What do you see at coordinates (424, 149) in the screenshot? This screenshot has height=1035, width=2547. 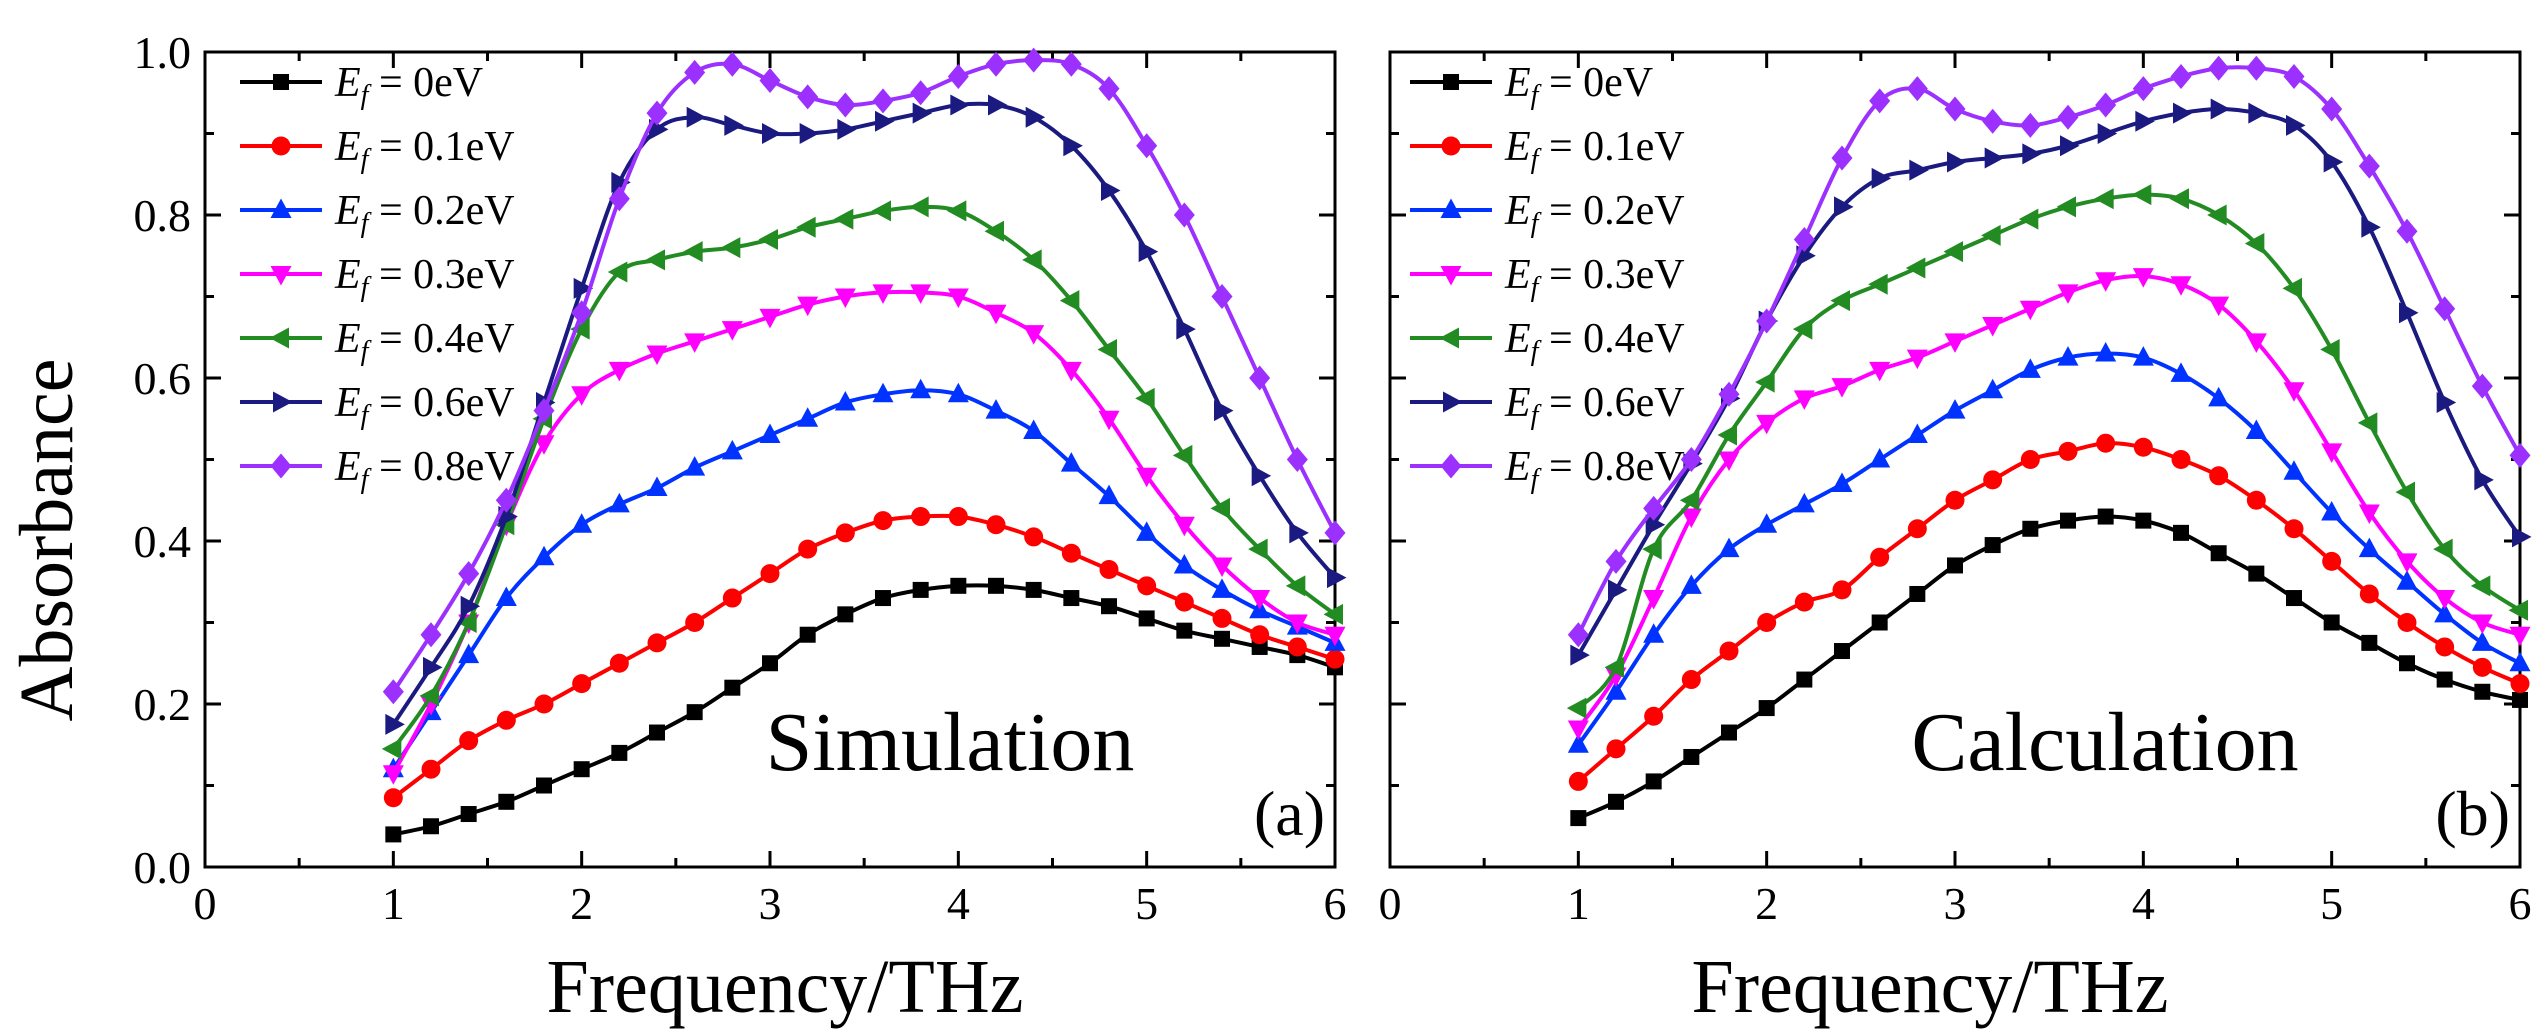 I see `legend-label: Ef = 0.1eV` at bounding box center [424, 149].